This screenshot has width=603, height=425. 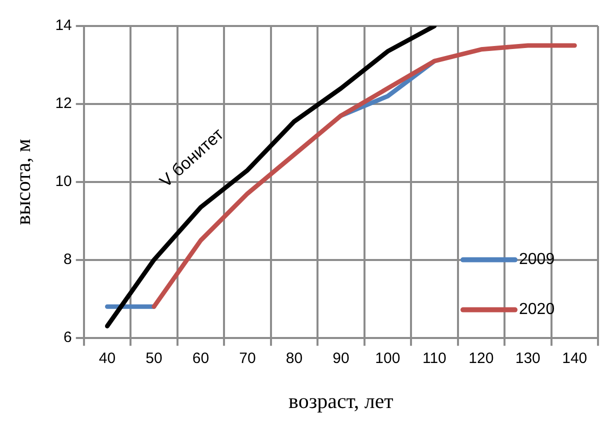 What do you see at coordinates (387, 358) in the screenshot?
I see `x-tick-label: 100` at bounding box center [387, 358].